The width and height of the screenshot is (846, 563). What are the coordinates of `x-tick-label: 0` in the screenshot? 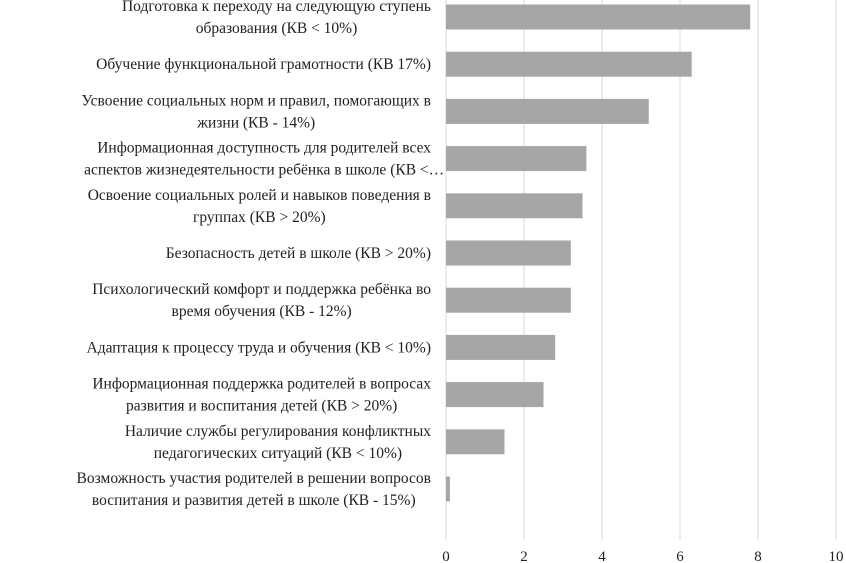 It's located at (446, 556).